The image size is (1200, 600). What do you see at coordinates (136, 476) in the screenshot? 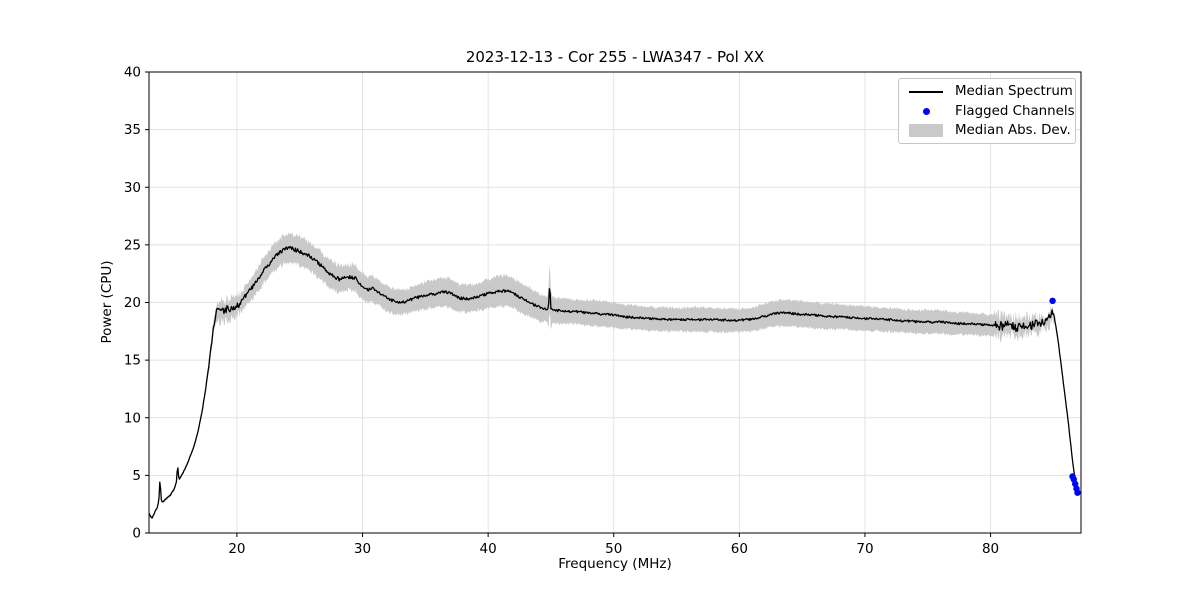
I see `y-tick-label: 5` at bounding box center [136, 476].